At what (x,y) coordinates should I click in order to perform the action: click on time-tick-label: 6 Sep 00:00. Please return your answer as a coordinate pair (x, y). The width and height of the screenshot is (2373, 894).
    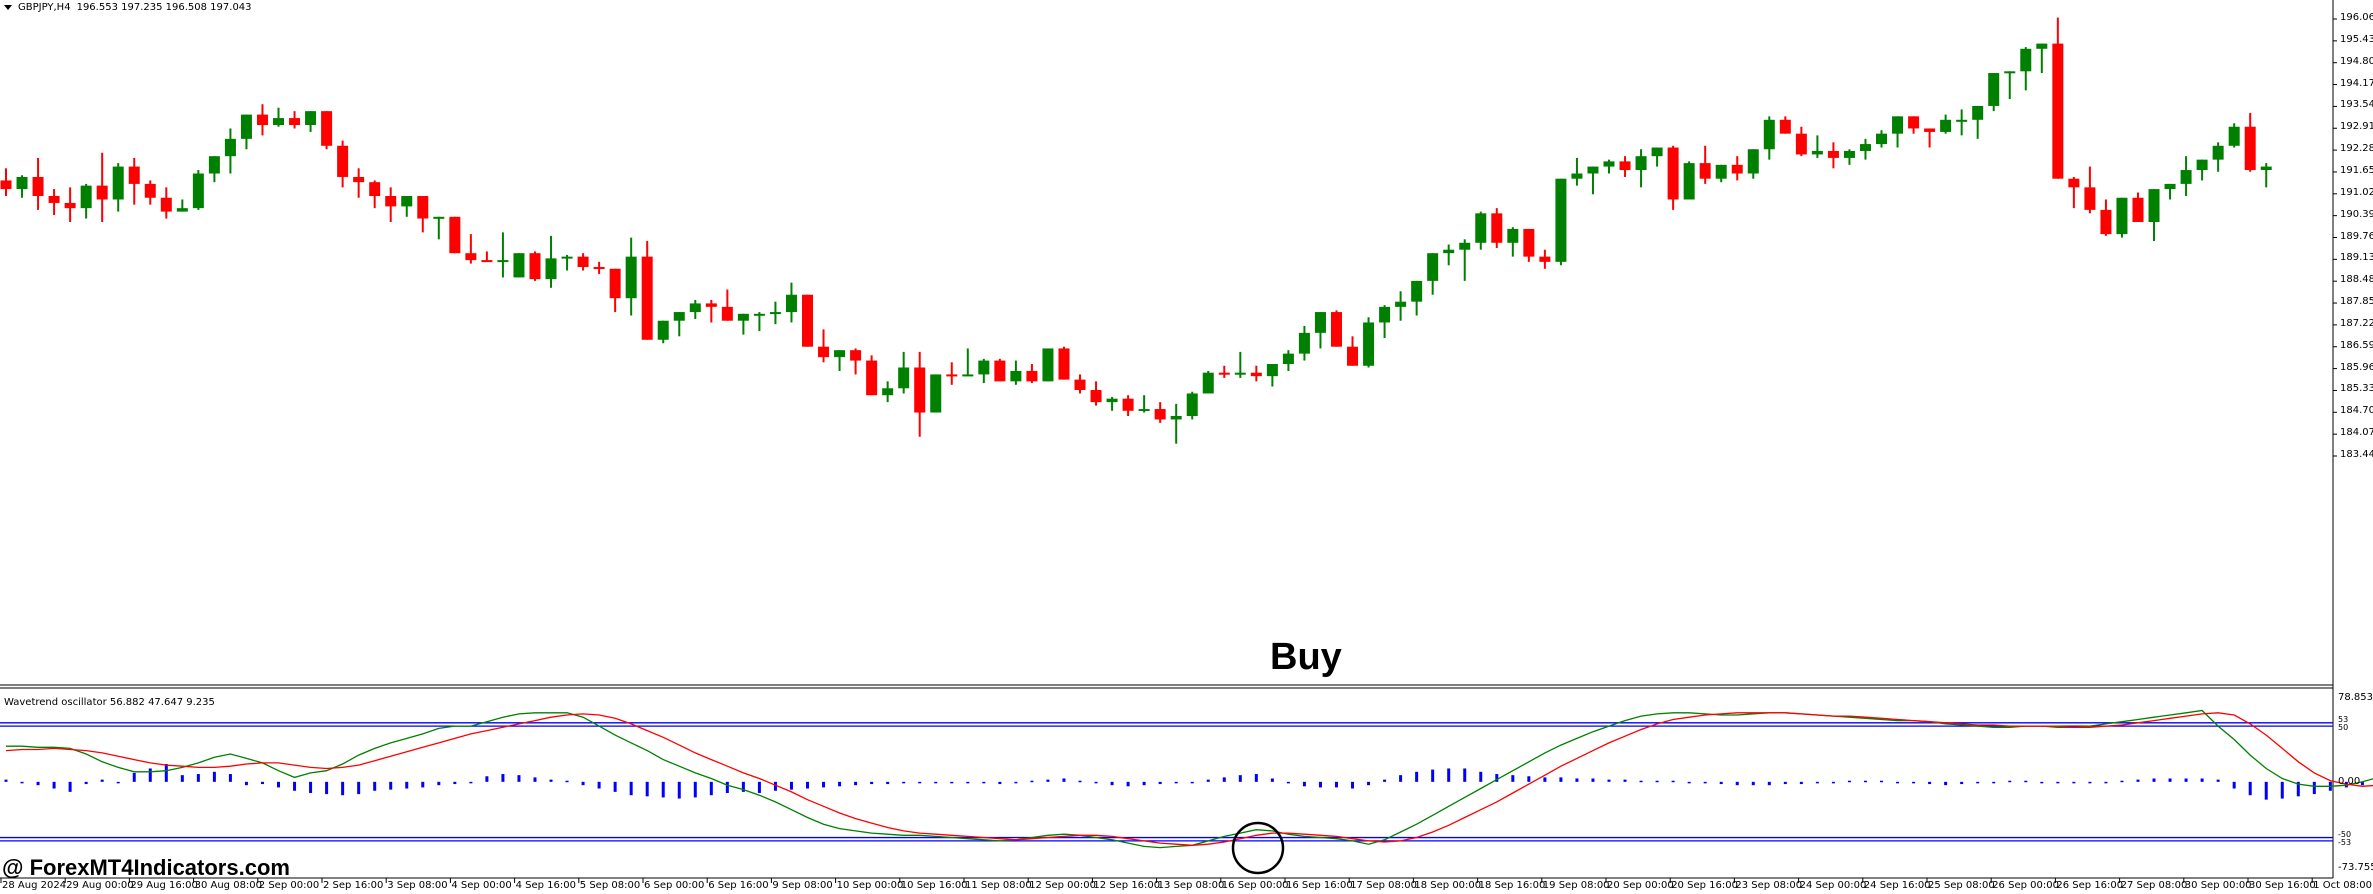
    Looking at the image, I should click on (674, 885).